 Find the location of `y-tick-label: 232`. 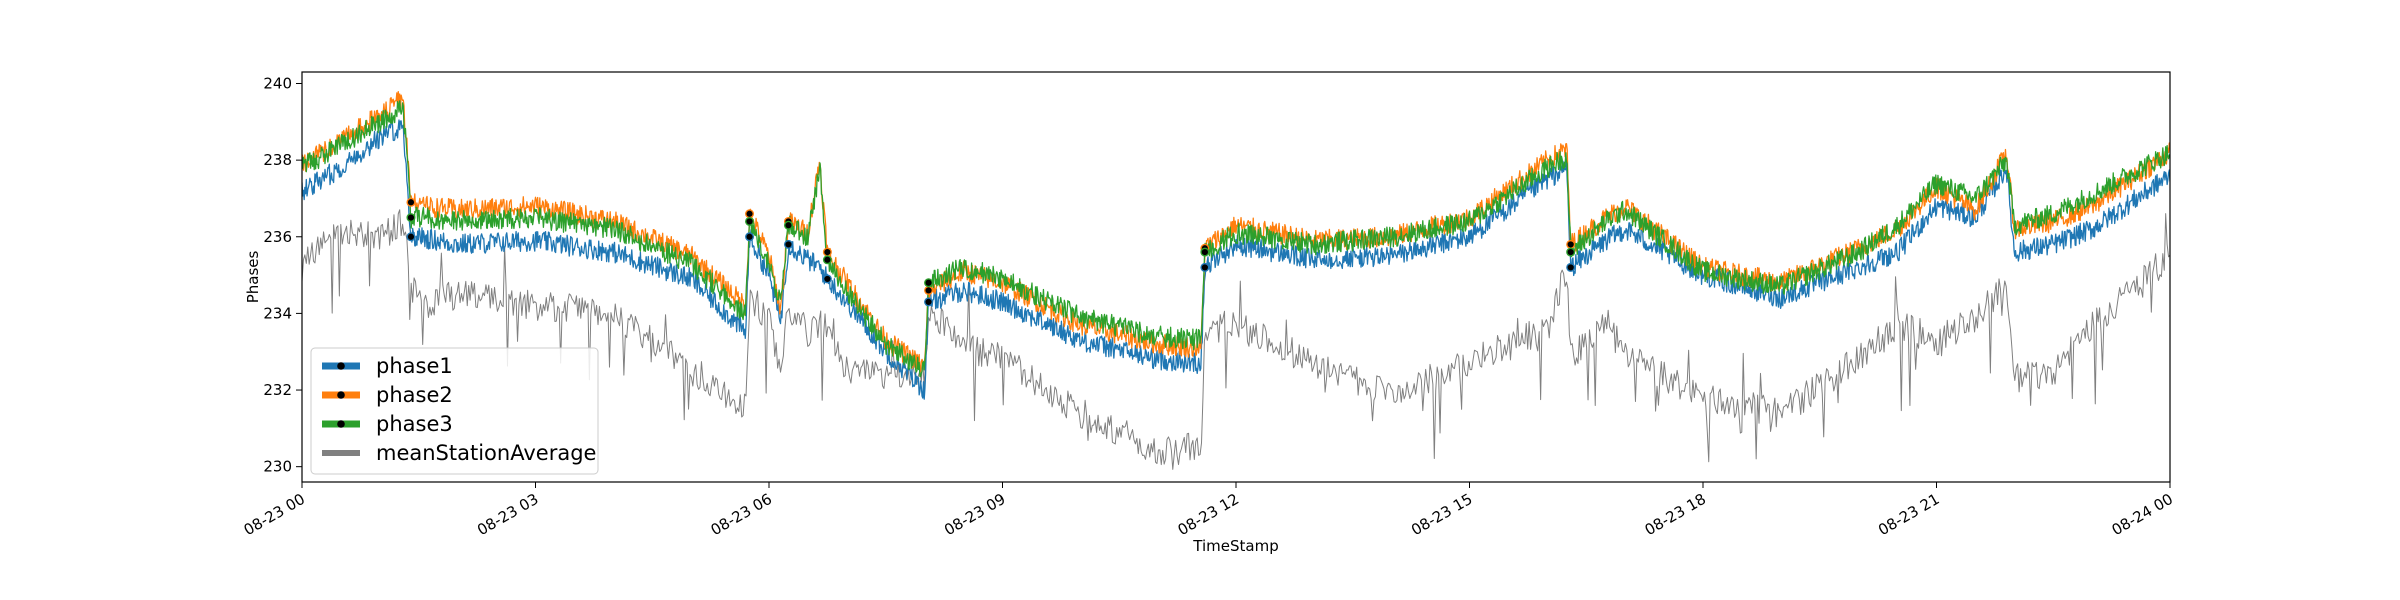

y-tick-label: 232 is located at coordinates (277, 390).